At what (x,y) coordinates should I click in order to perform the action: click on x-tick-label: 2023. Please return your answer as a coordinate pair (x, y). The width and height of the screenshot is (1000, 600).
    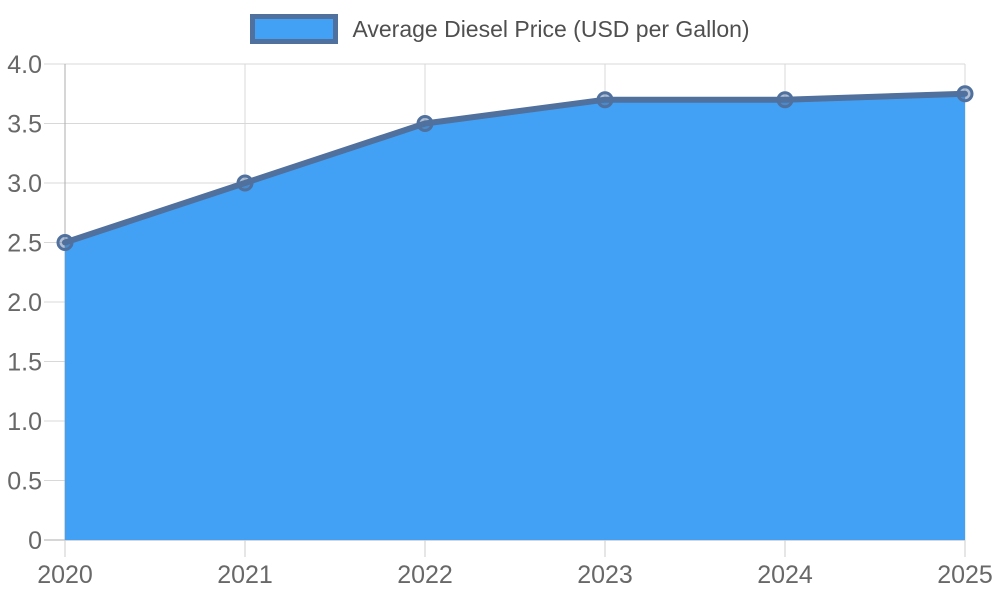
    Looking at the image, I should click on (605, 575).